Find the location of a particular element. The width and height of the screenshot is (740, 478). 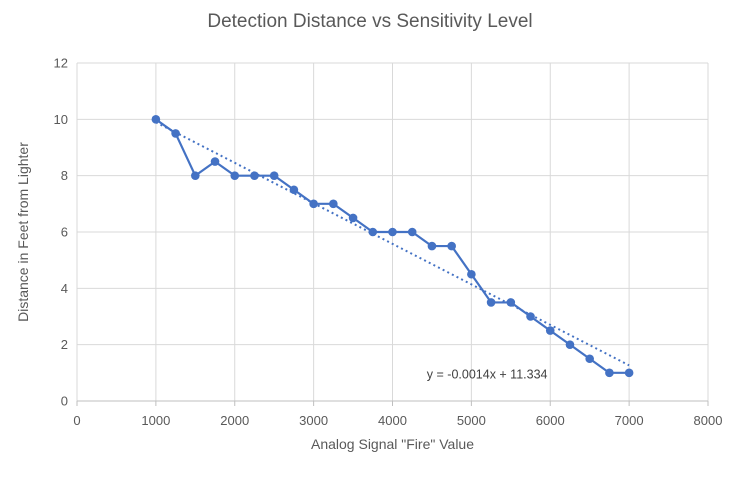

x-tick-label: 1000 is located at coordinates (155, 420).